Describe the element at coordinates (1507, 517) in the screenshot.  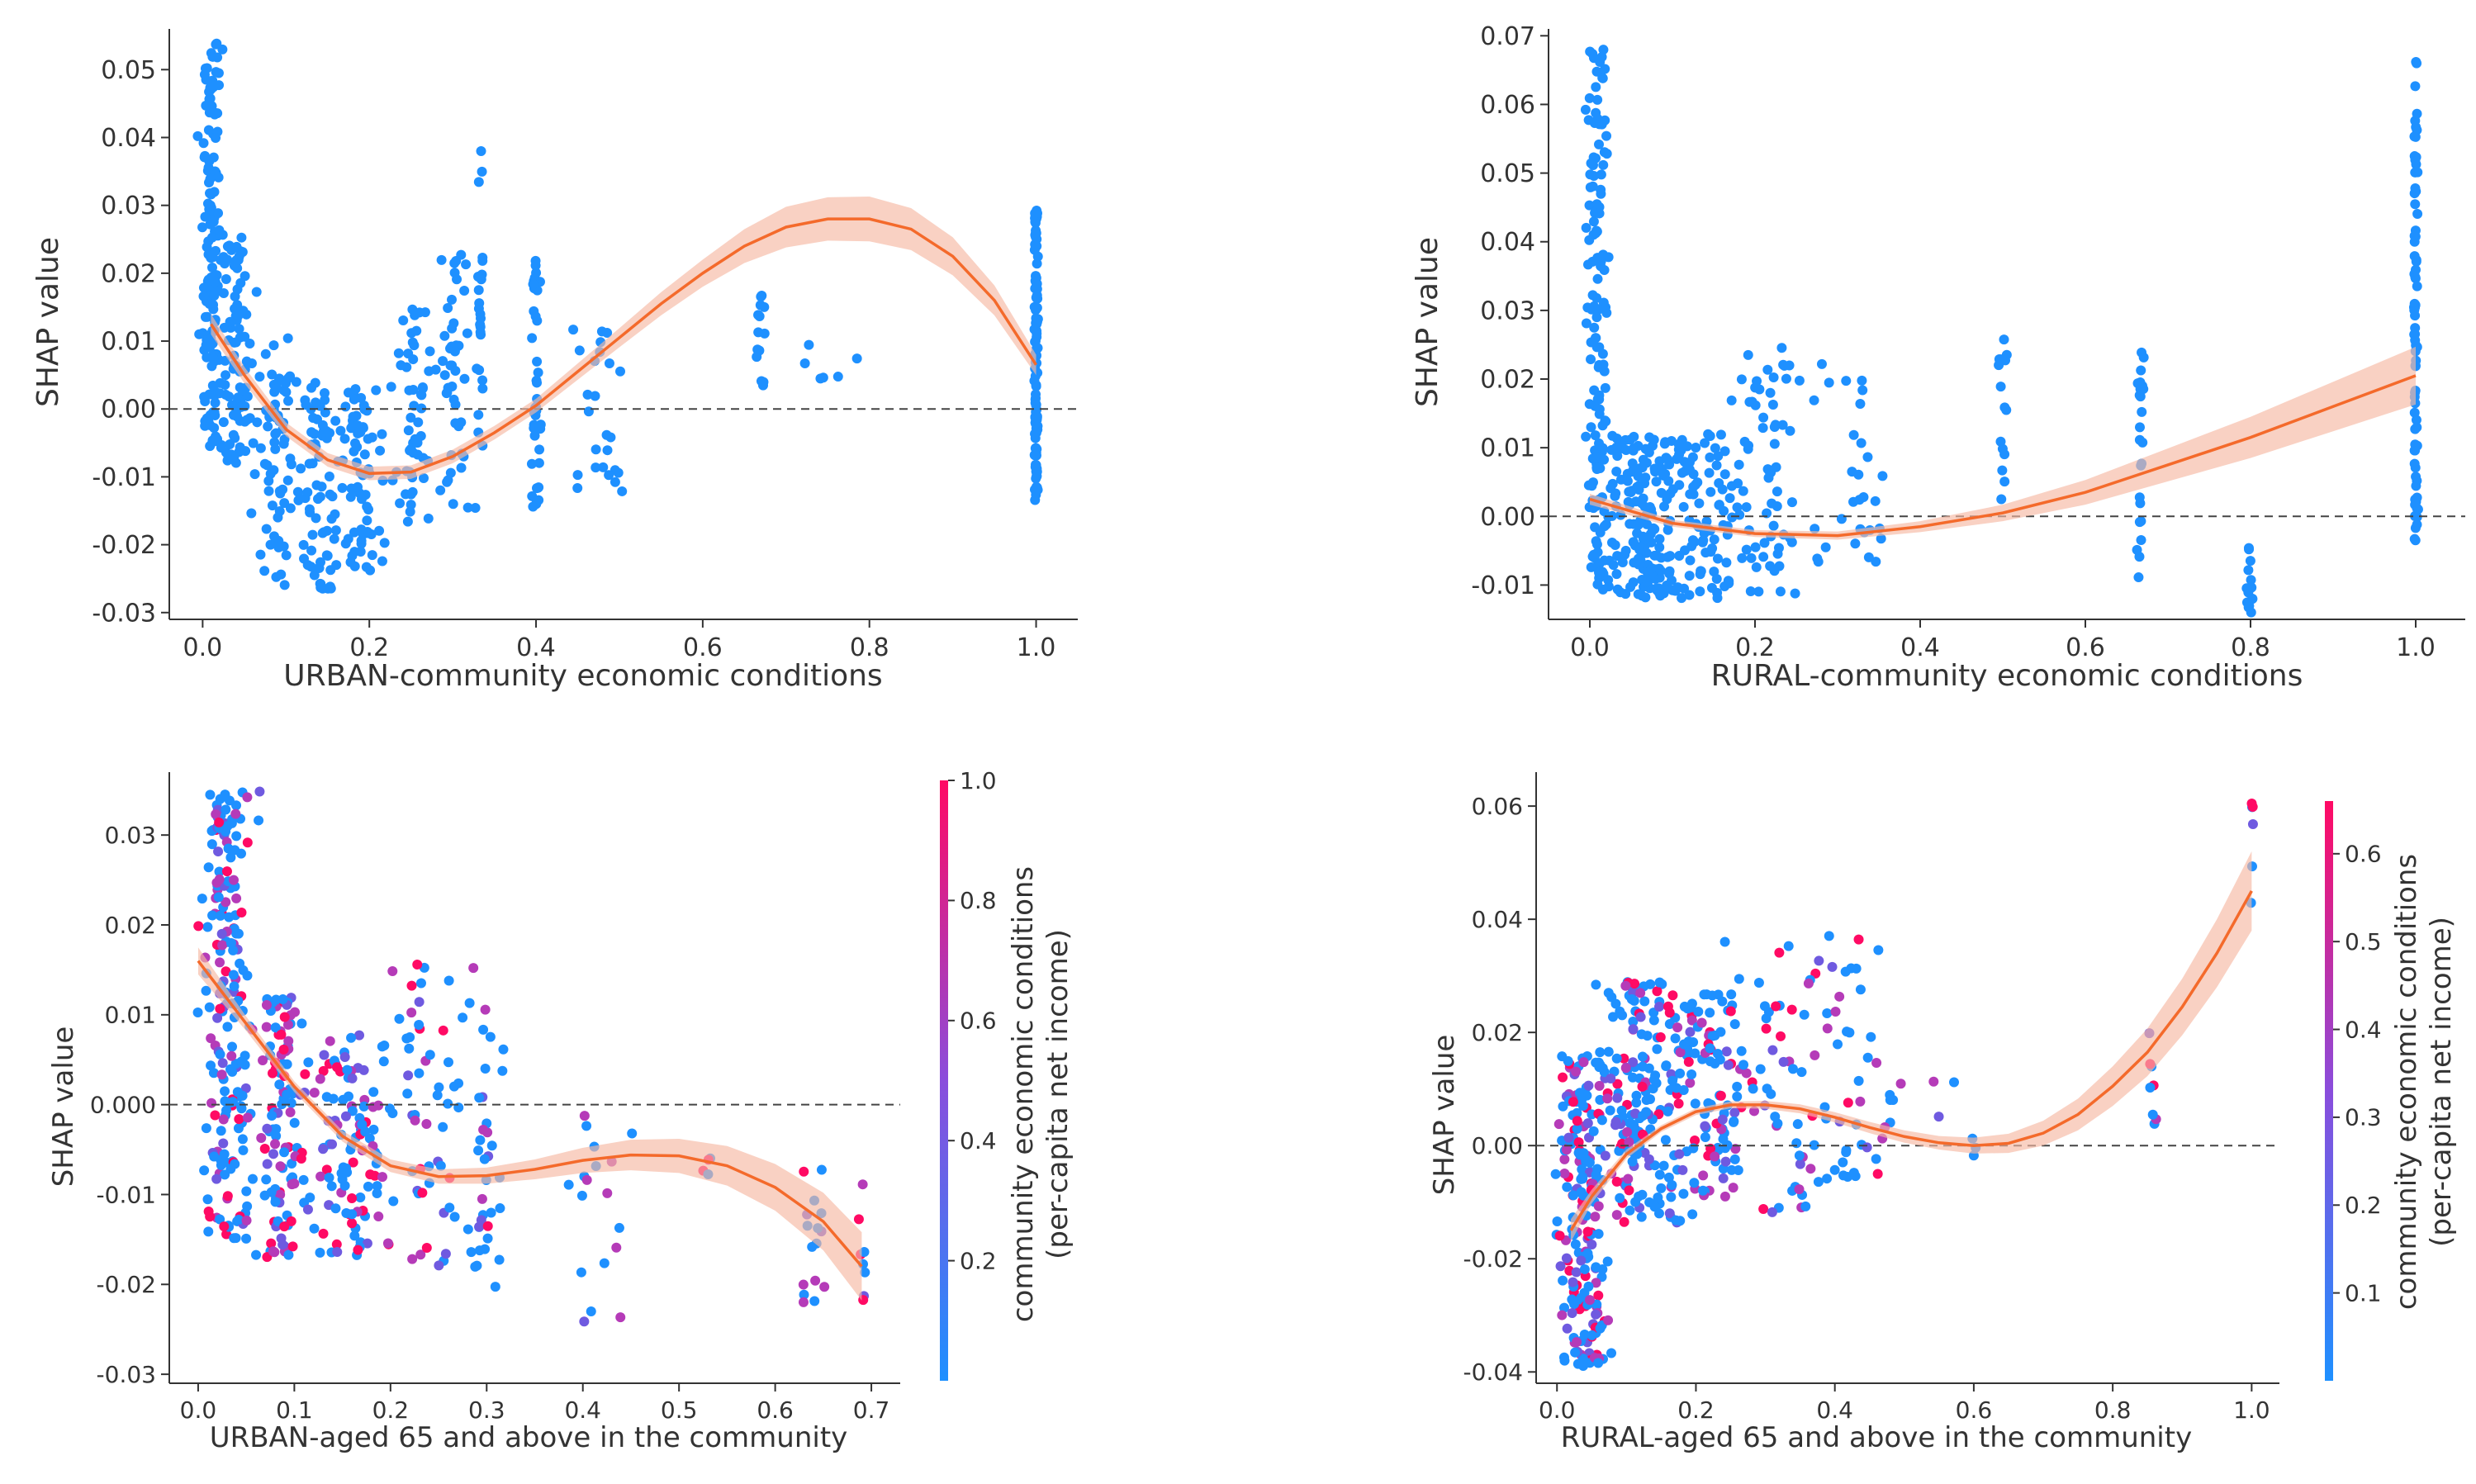
I see `y-tick-label: 0.00` at that location.